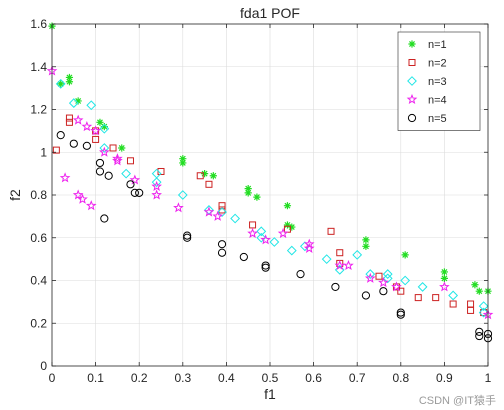 This screenshot has width=504, height=410. What do you see at coordinates (52, 378) in the screenshot?
I see `x-tick-label: 0` at bounding box center [52, 378].